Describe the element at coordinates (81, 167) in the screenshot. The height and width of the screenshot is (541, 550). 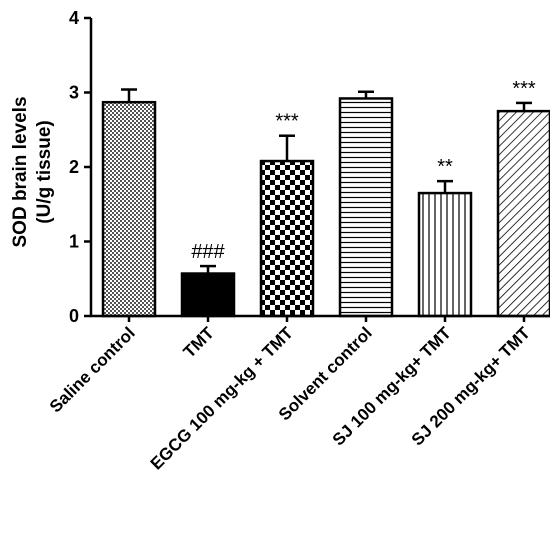
I see `y-axis: 0 1 2 3 4` at that location.